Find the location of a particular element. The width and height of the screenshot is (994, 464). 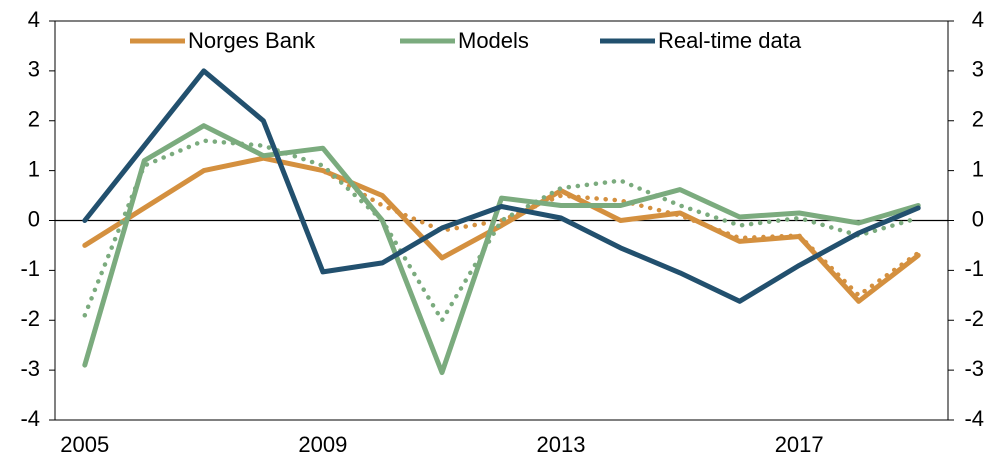

y2-tick-label: -3 is located at coordinates (974, 368).